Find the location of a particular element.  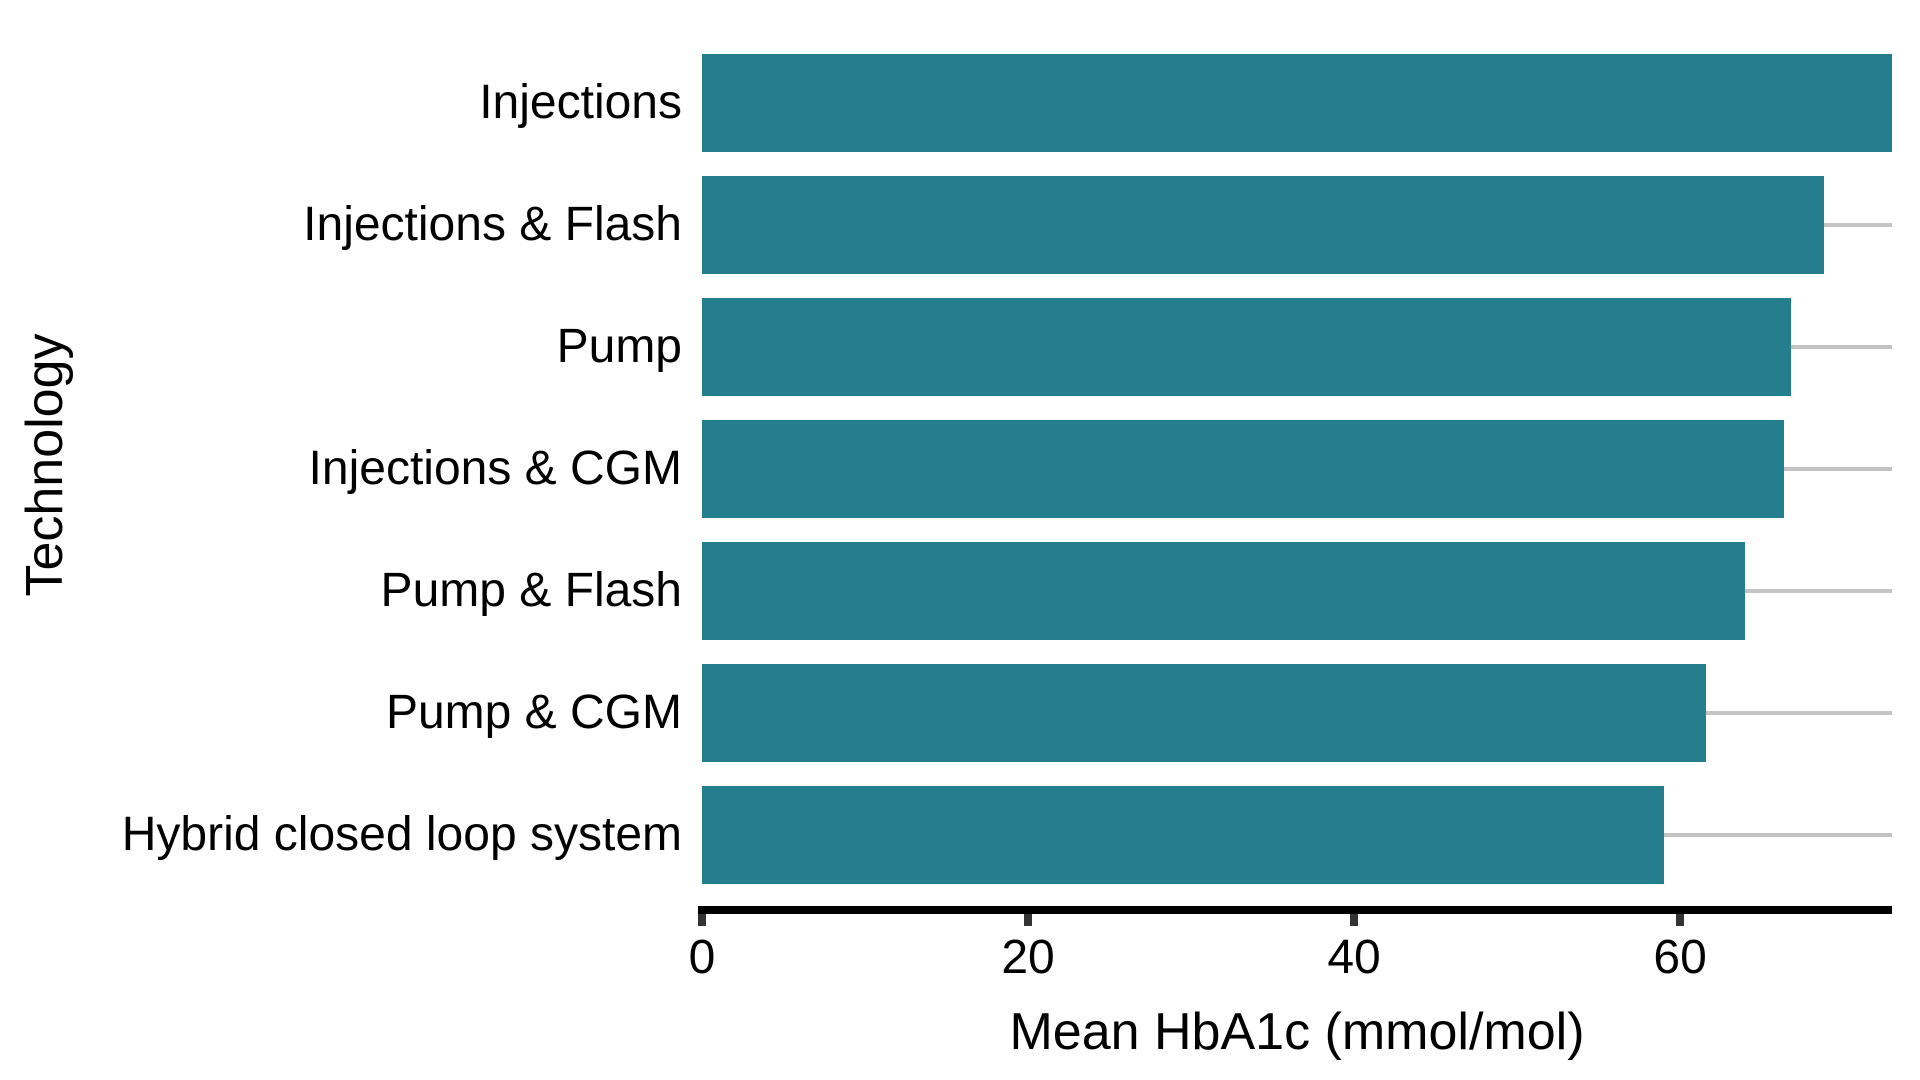

x-tick-label-60: 60 is located at coordinates (1680, 957).